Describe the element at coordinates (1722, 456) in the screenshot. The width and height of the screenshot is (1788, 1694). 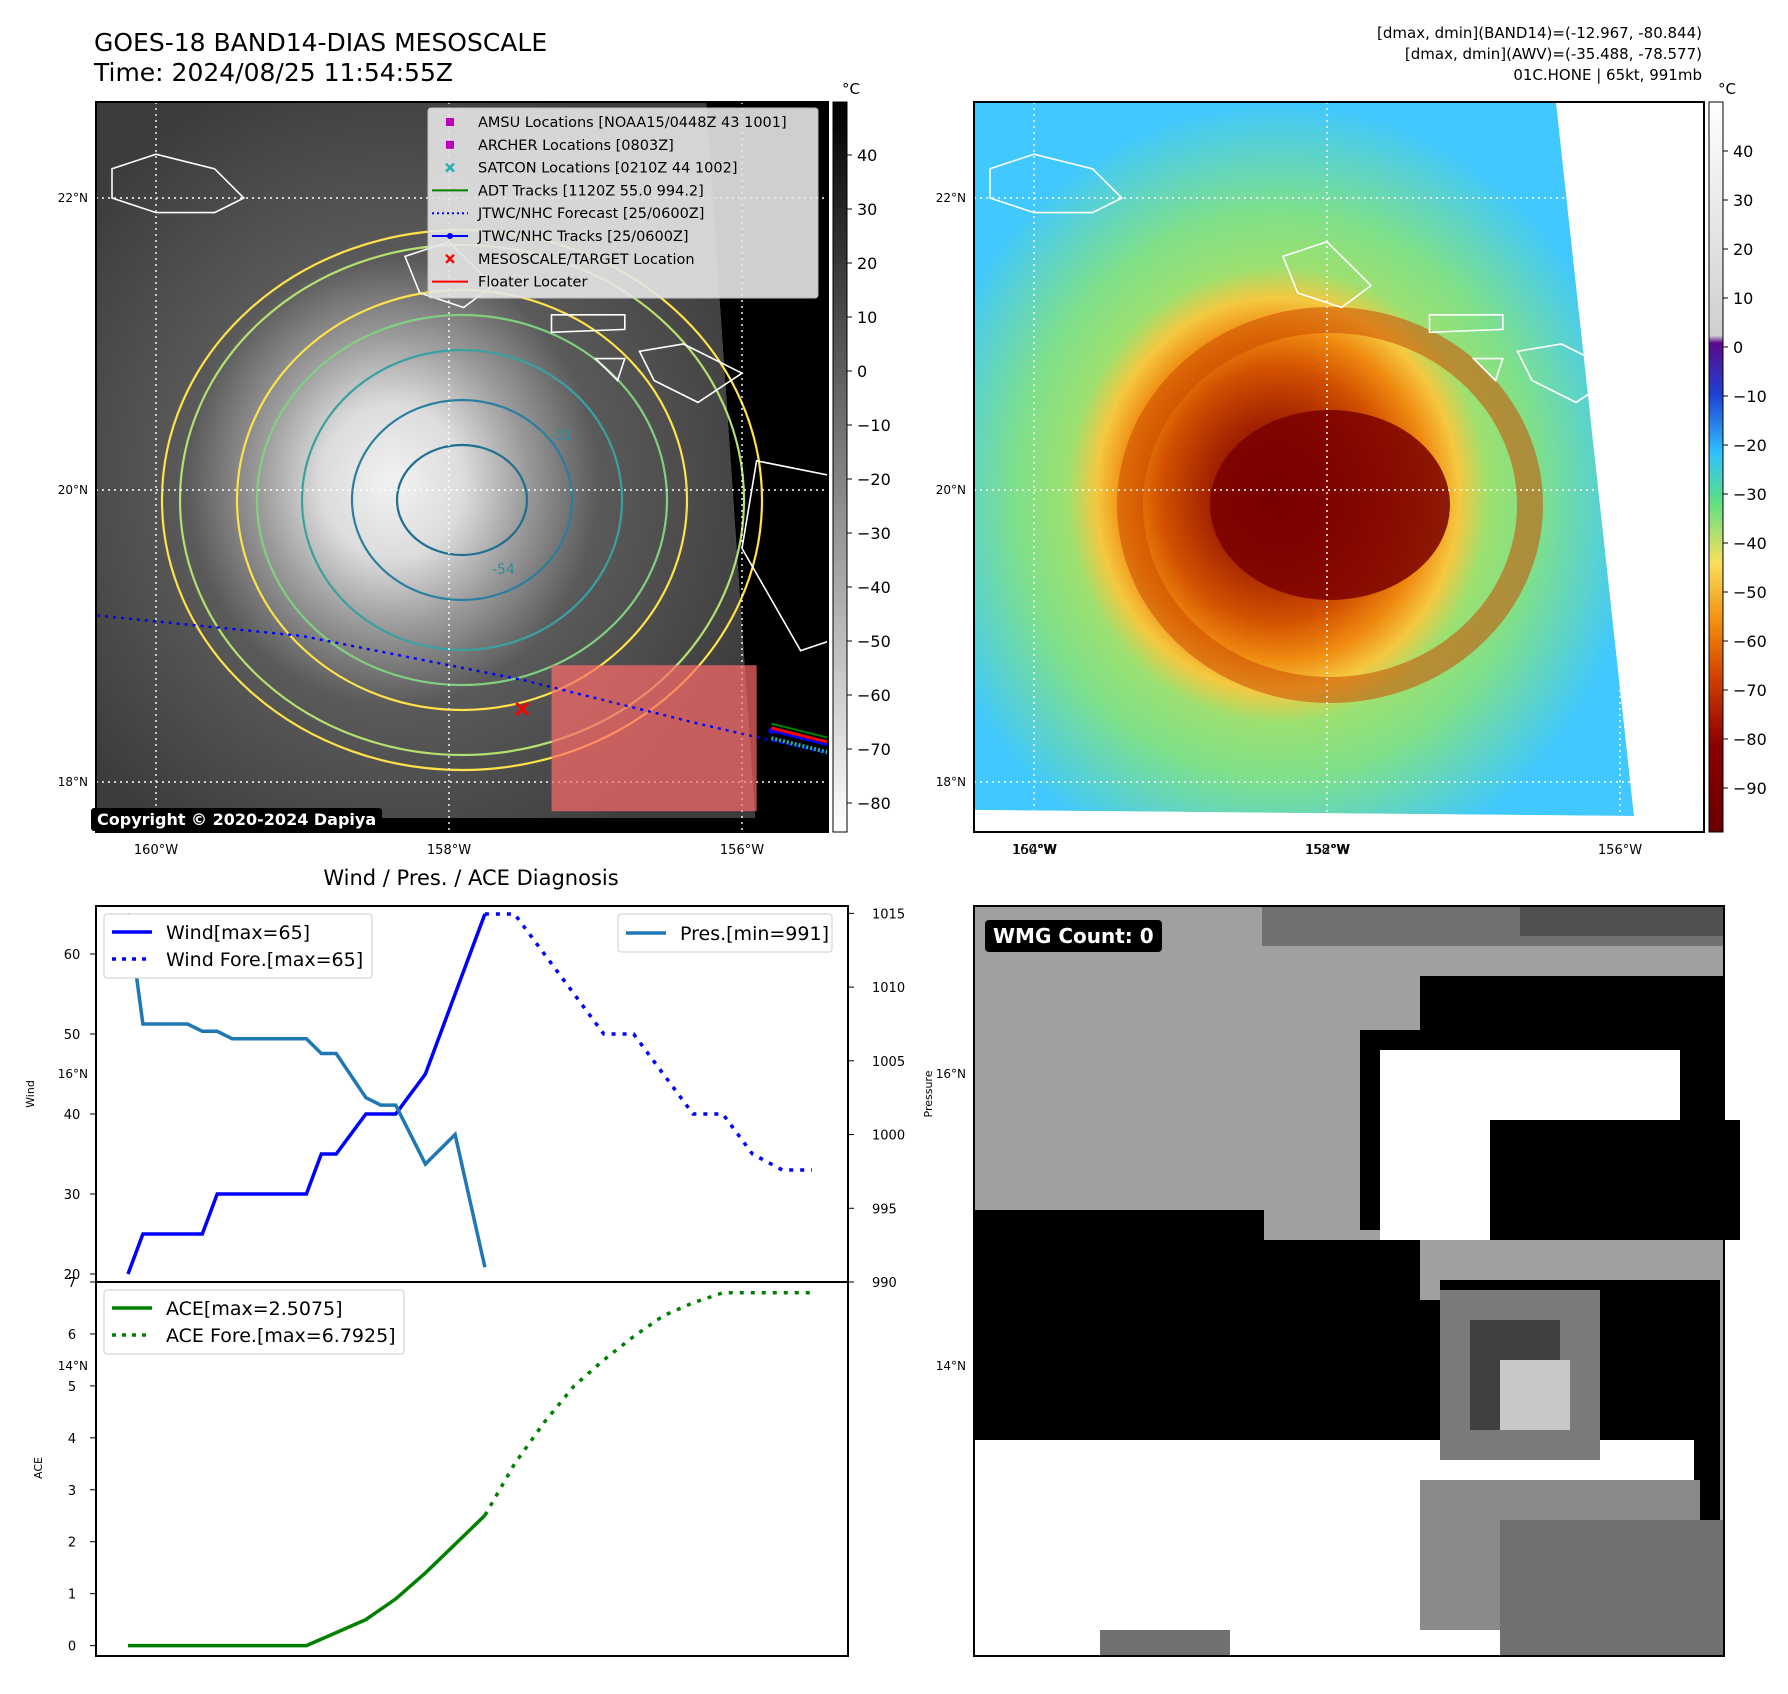
I see `awv-colorbar: °C` at that location.